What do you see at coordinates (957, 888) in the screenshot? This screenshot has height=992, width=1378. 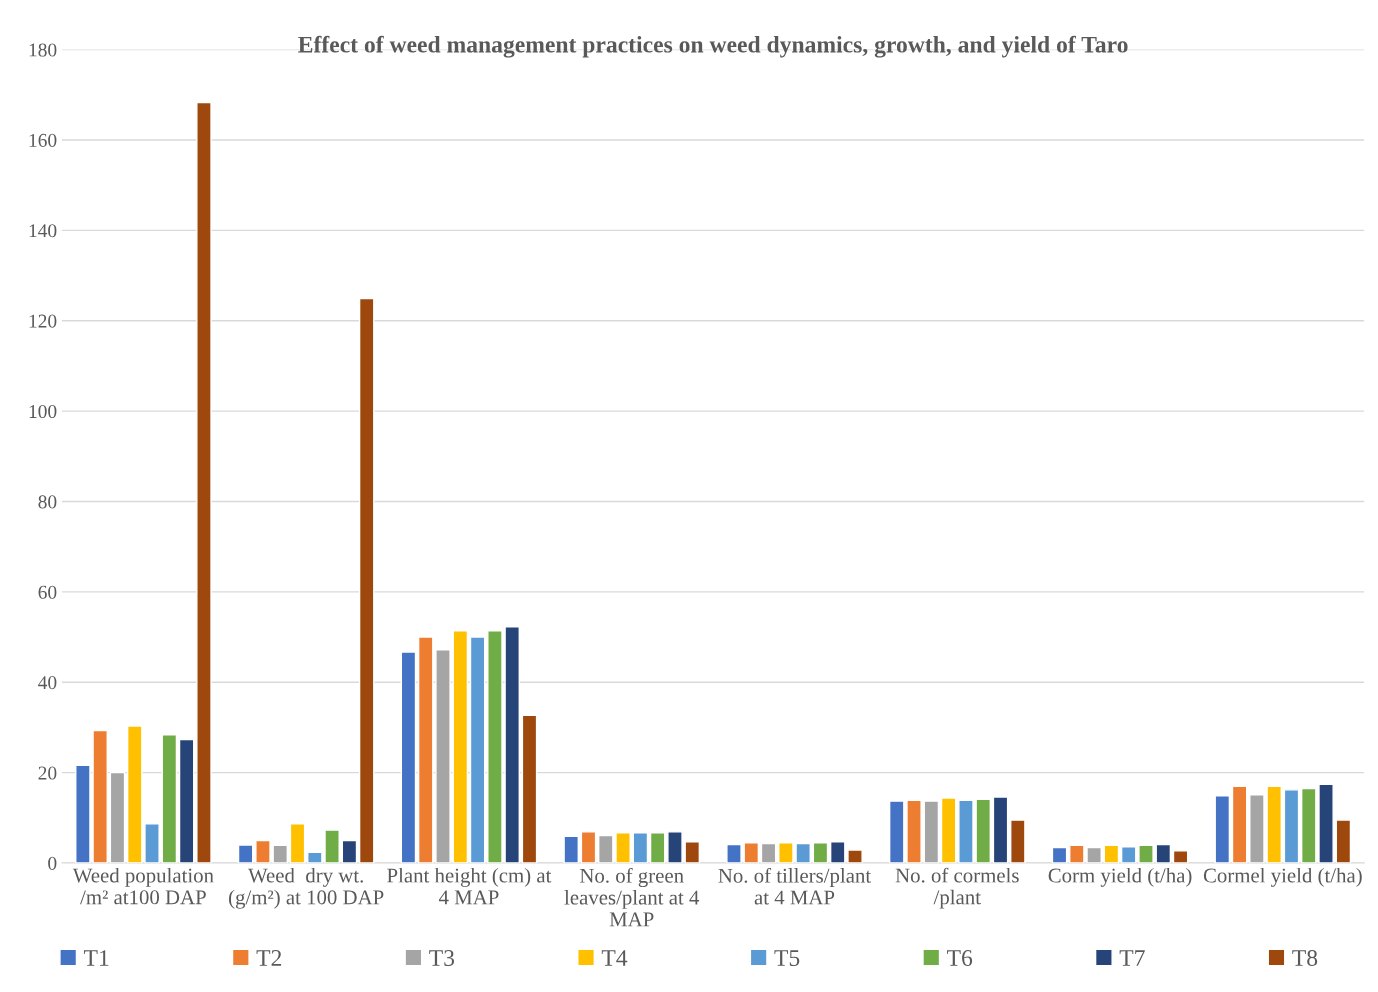 I see `x-tick-label: No. of cormels /plant` at bounding box center [957, 888].